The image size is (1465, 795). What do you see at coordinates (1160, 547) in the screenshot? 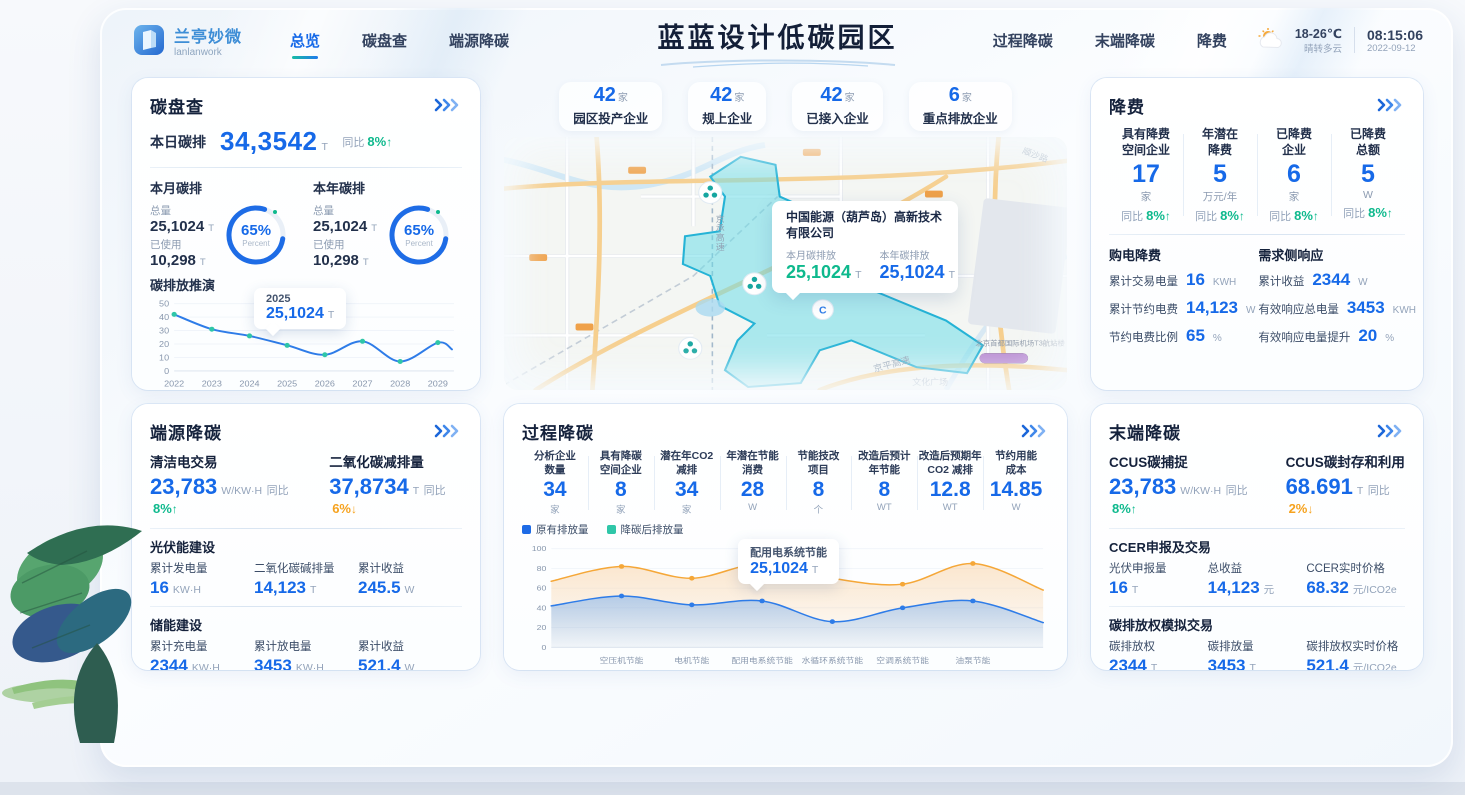
I see `section-title: CCER申报及交易` at bounding box center [1160, 547].